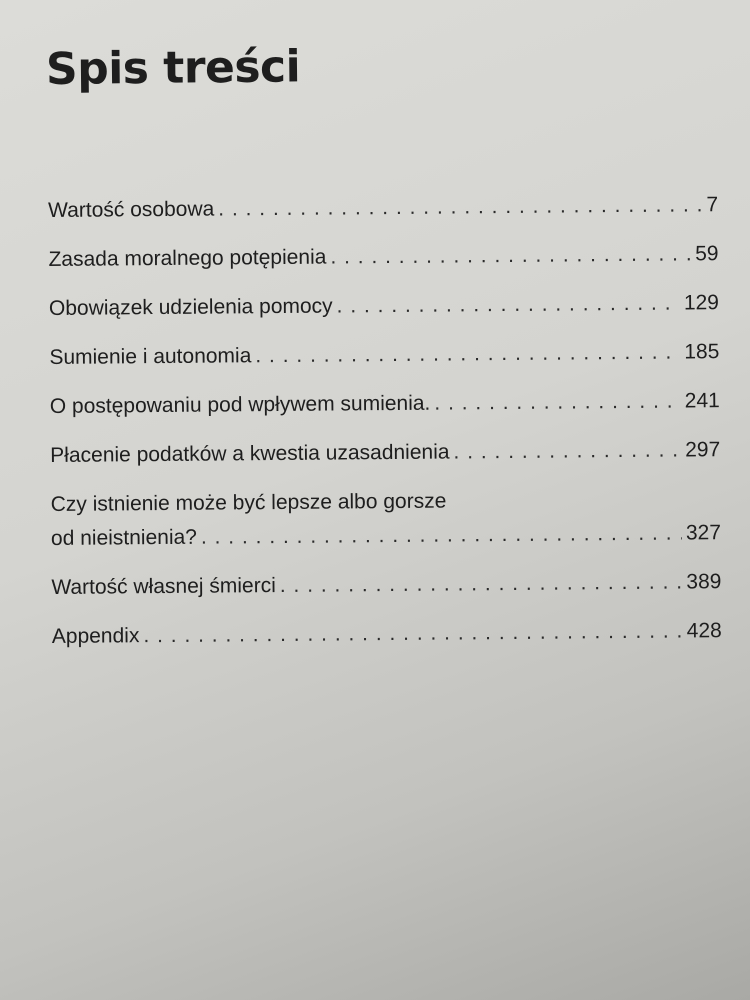  I want to click on entry-page: 129, so click(701, 303).